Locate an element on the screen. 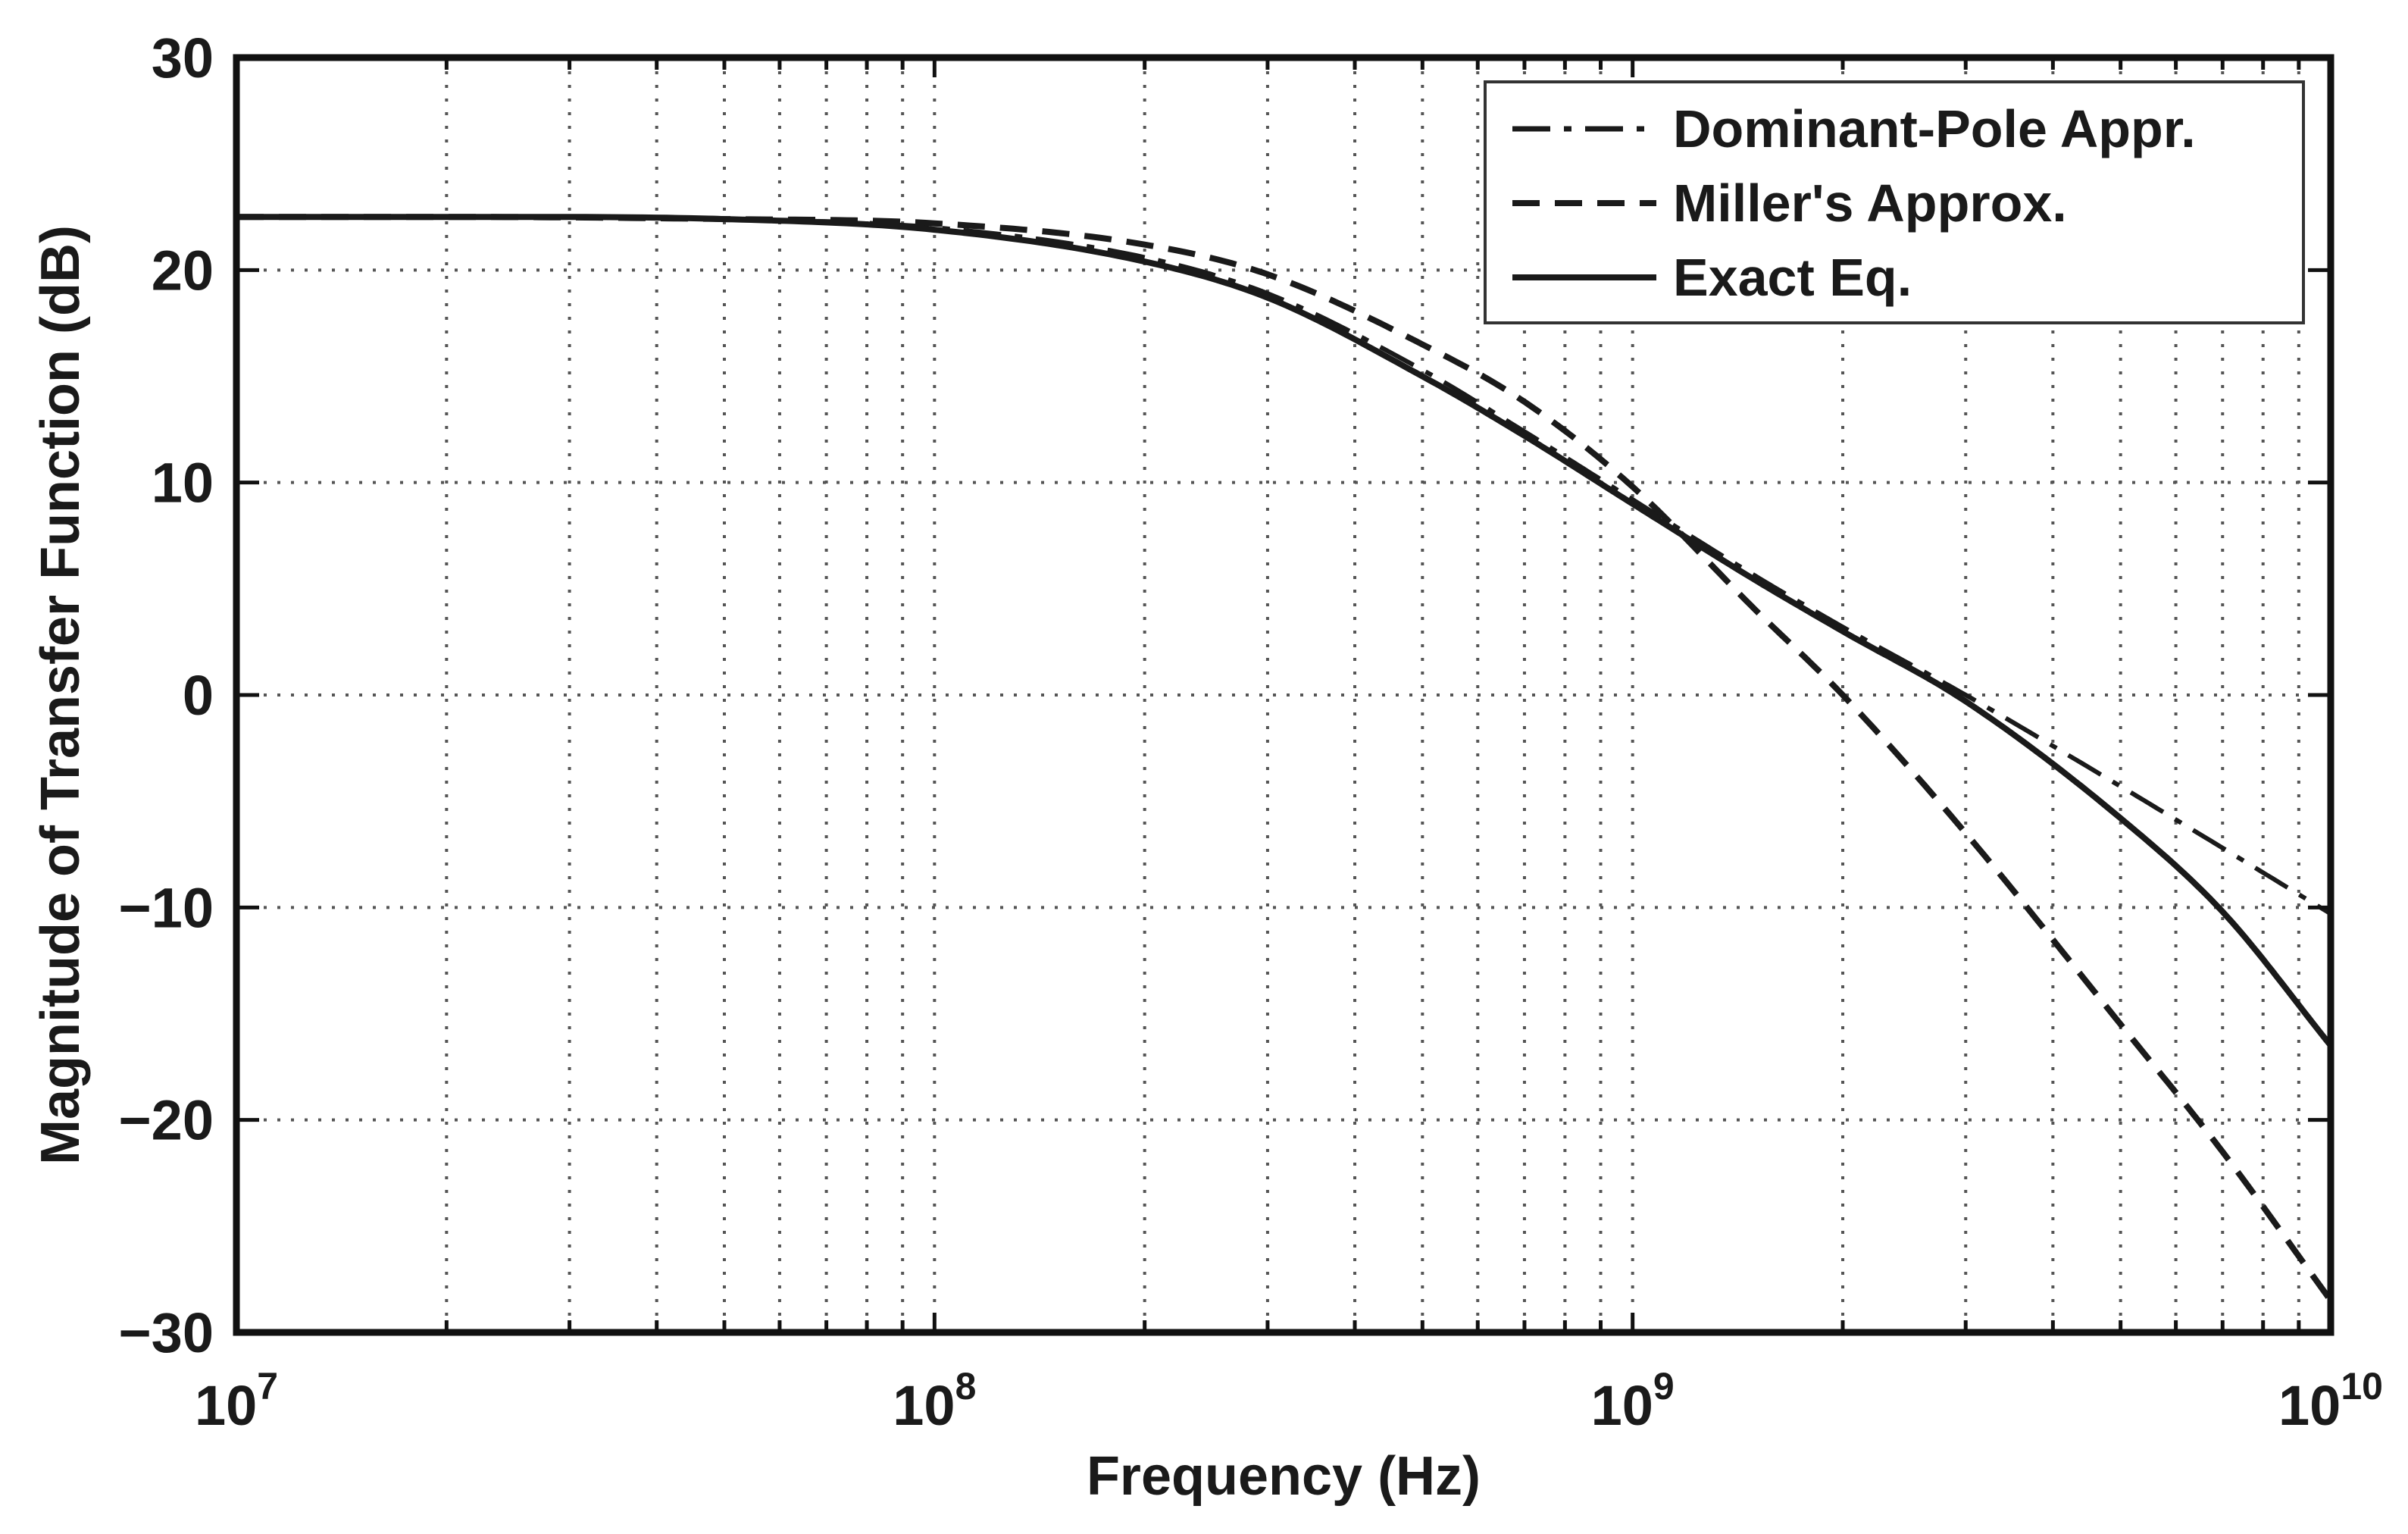  y-tick-label: 10 is located at coordinates (183, 483).